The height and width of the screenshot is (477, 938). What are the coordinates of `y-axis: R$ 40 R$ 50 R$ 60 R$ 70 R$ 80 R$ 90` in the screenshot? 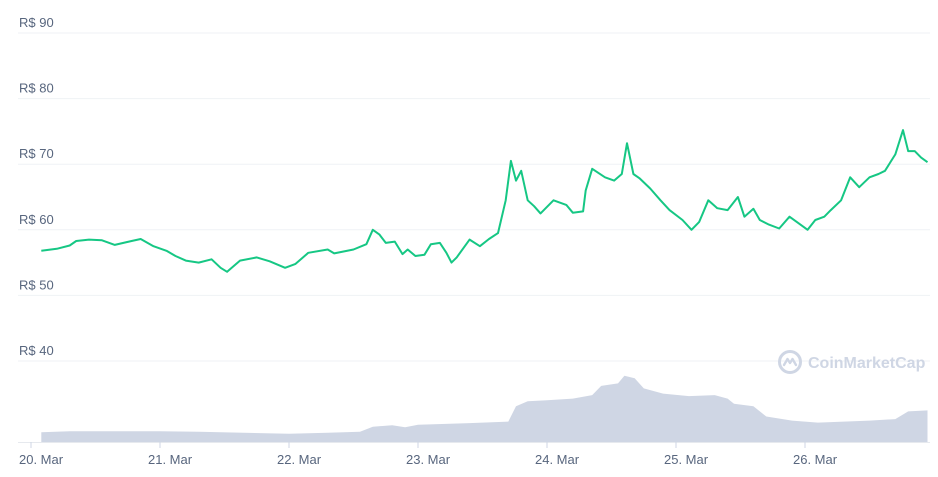 It's located at (36, 186).